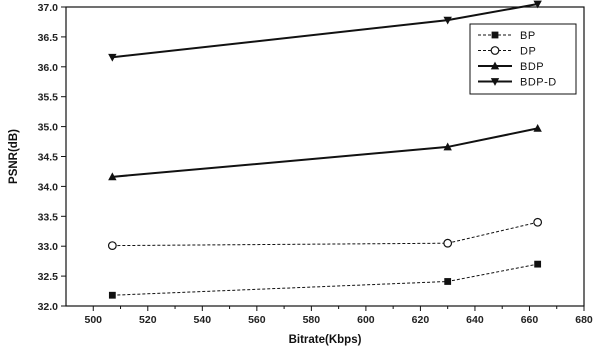  What do you see at coordinates (48, 277) in the screenshot?
I see `y-tick-label: 32.5` at bounding box center [48, 277].